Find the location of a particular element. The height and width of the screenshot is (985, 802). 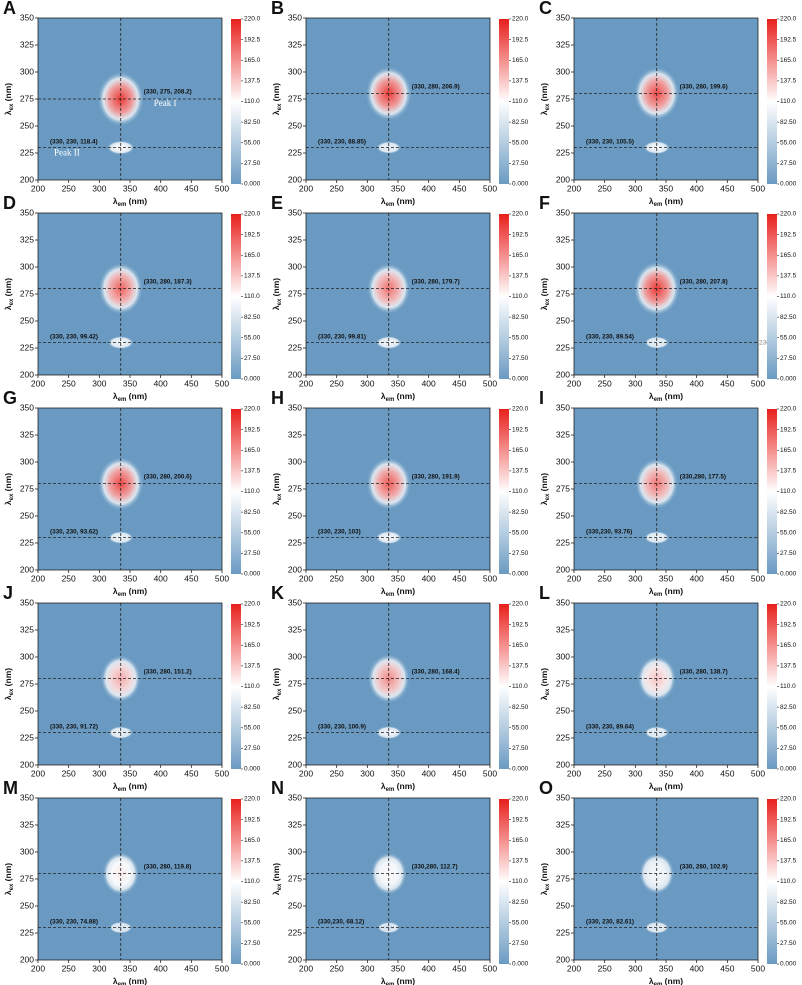

y-tick-label: 250 is located at coordinates (27, 515).